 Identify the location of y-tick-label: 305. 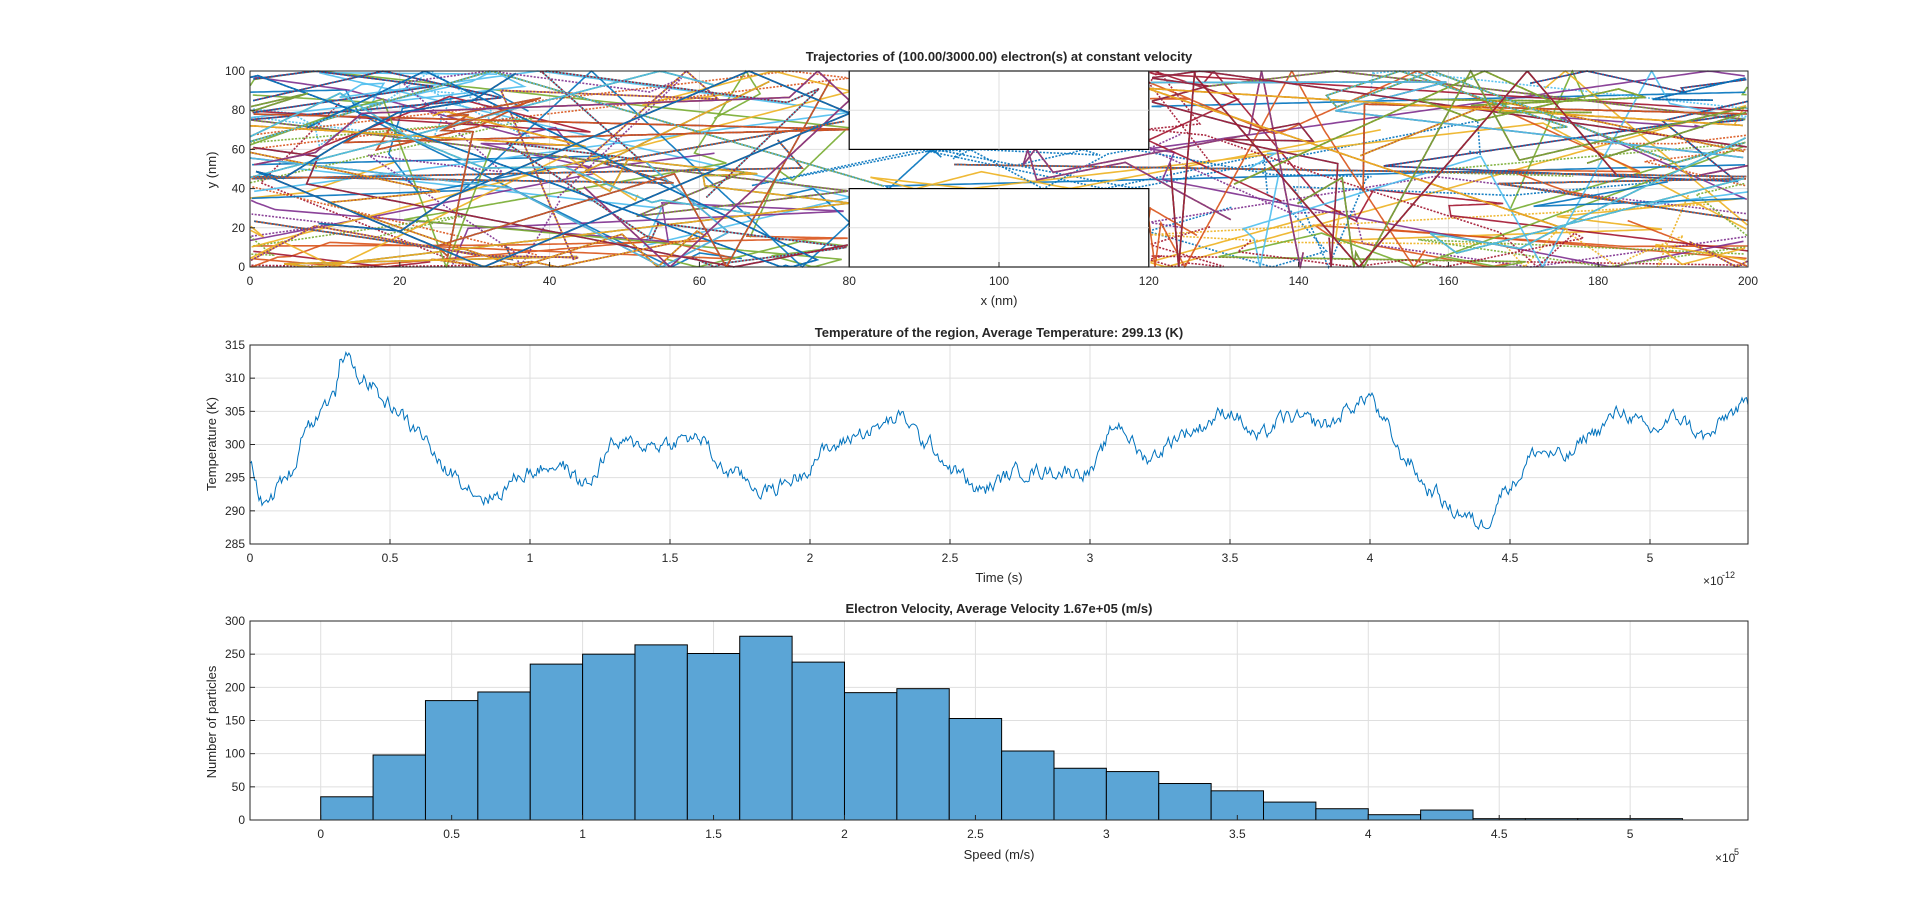
(235, 411).